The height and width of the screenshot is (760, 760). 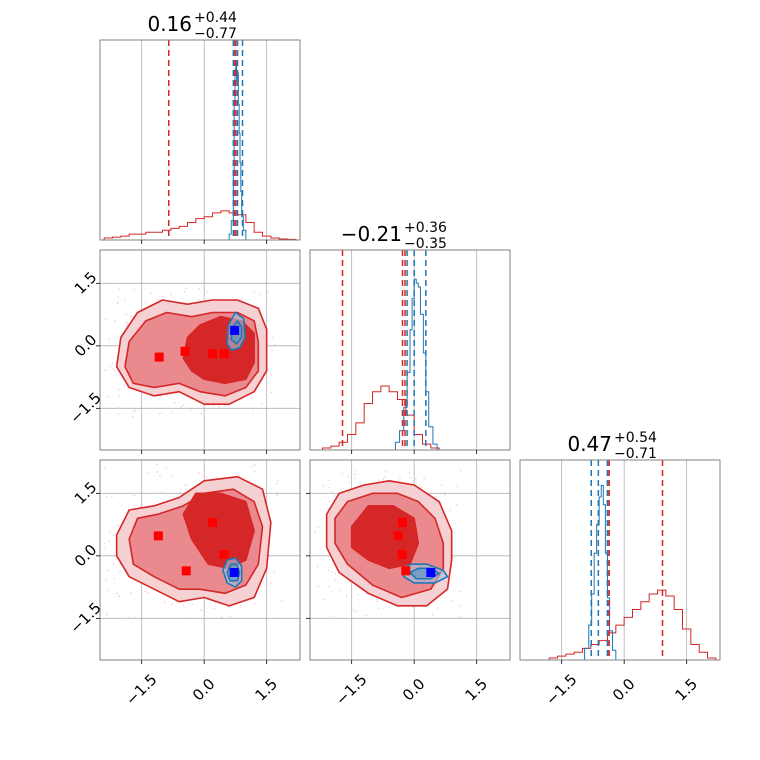 What do you see at coordinates (628, 624) in the screenshot?
I see `red-histogram` at bounding box center [628, 624].